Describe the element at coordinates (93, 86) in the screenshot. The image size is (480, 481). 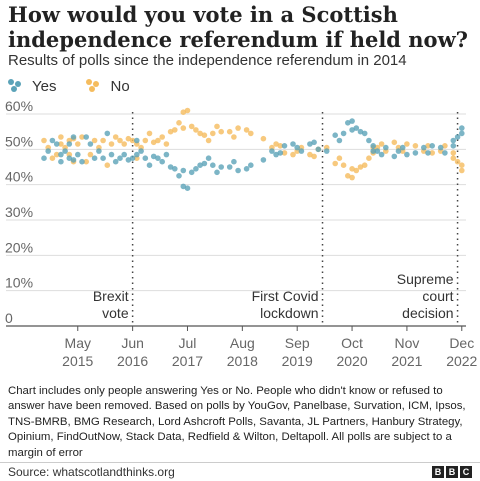
I see `legend-swatch-no` at that location.